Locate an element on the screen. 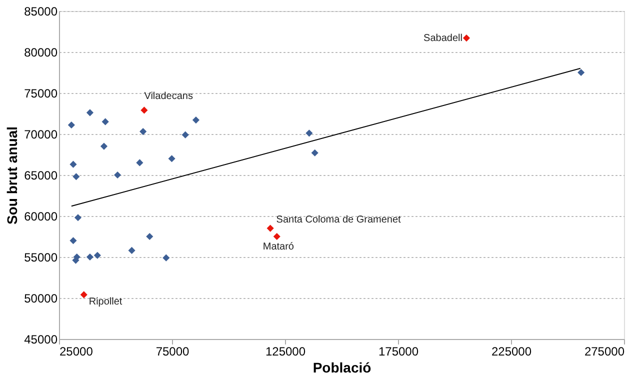 The image size is (640, 390). annotation: Mataró is located at coordinates (278, 247).